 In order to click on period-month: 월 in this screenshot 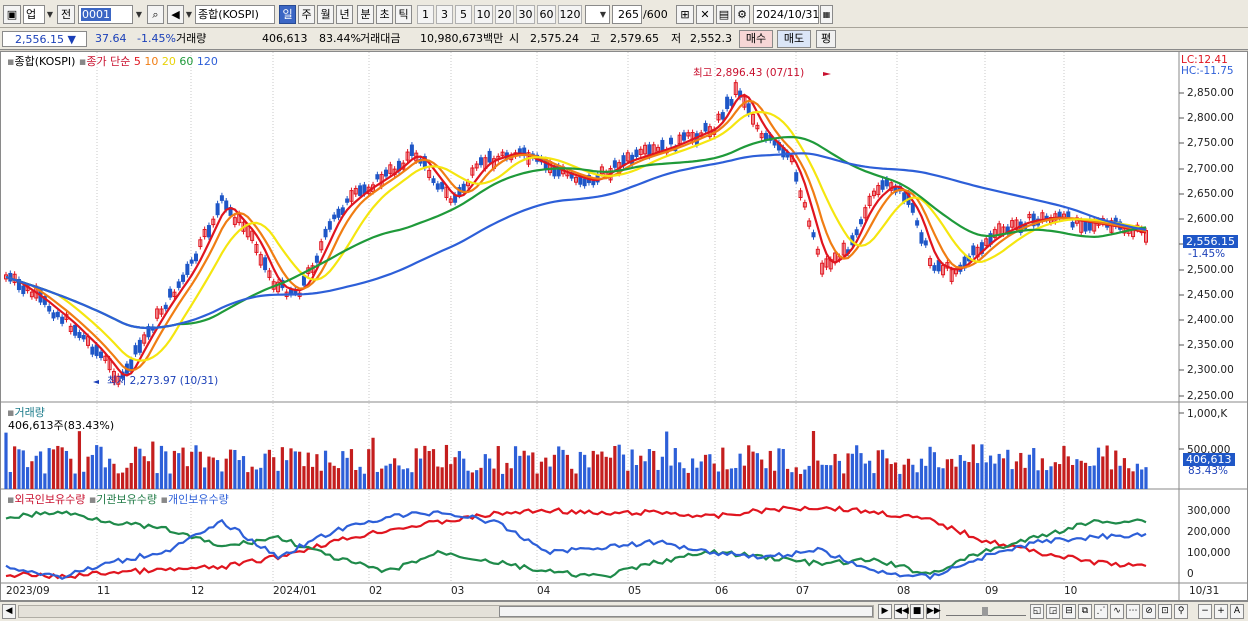, I will do `click(325, 14)`.